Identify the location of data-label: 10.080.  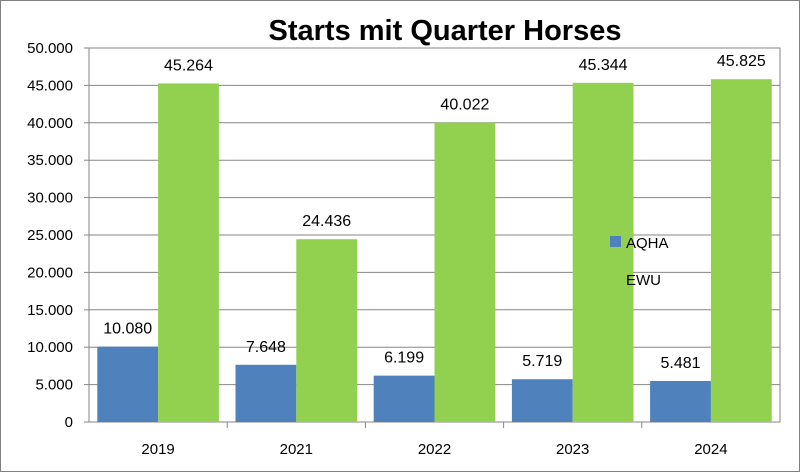
(127, 329).